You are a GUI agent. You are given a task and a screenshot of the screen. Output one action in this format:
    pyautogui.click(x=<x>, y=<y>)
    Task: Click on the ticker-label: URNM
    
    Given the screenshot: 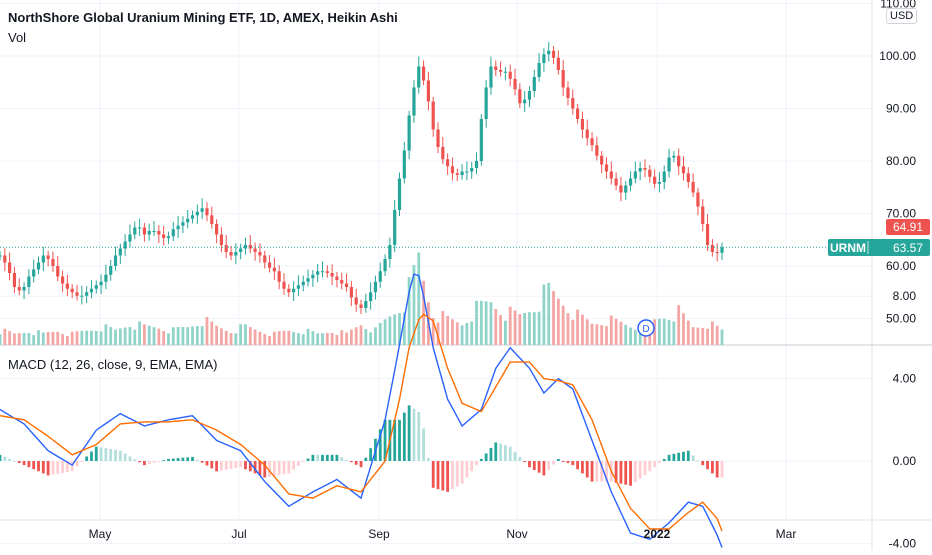 What is the action you would take?
    pyautogui.click(x=848, y=248)
    